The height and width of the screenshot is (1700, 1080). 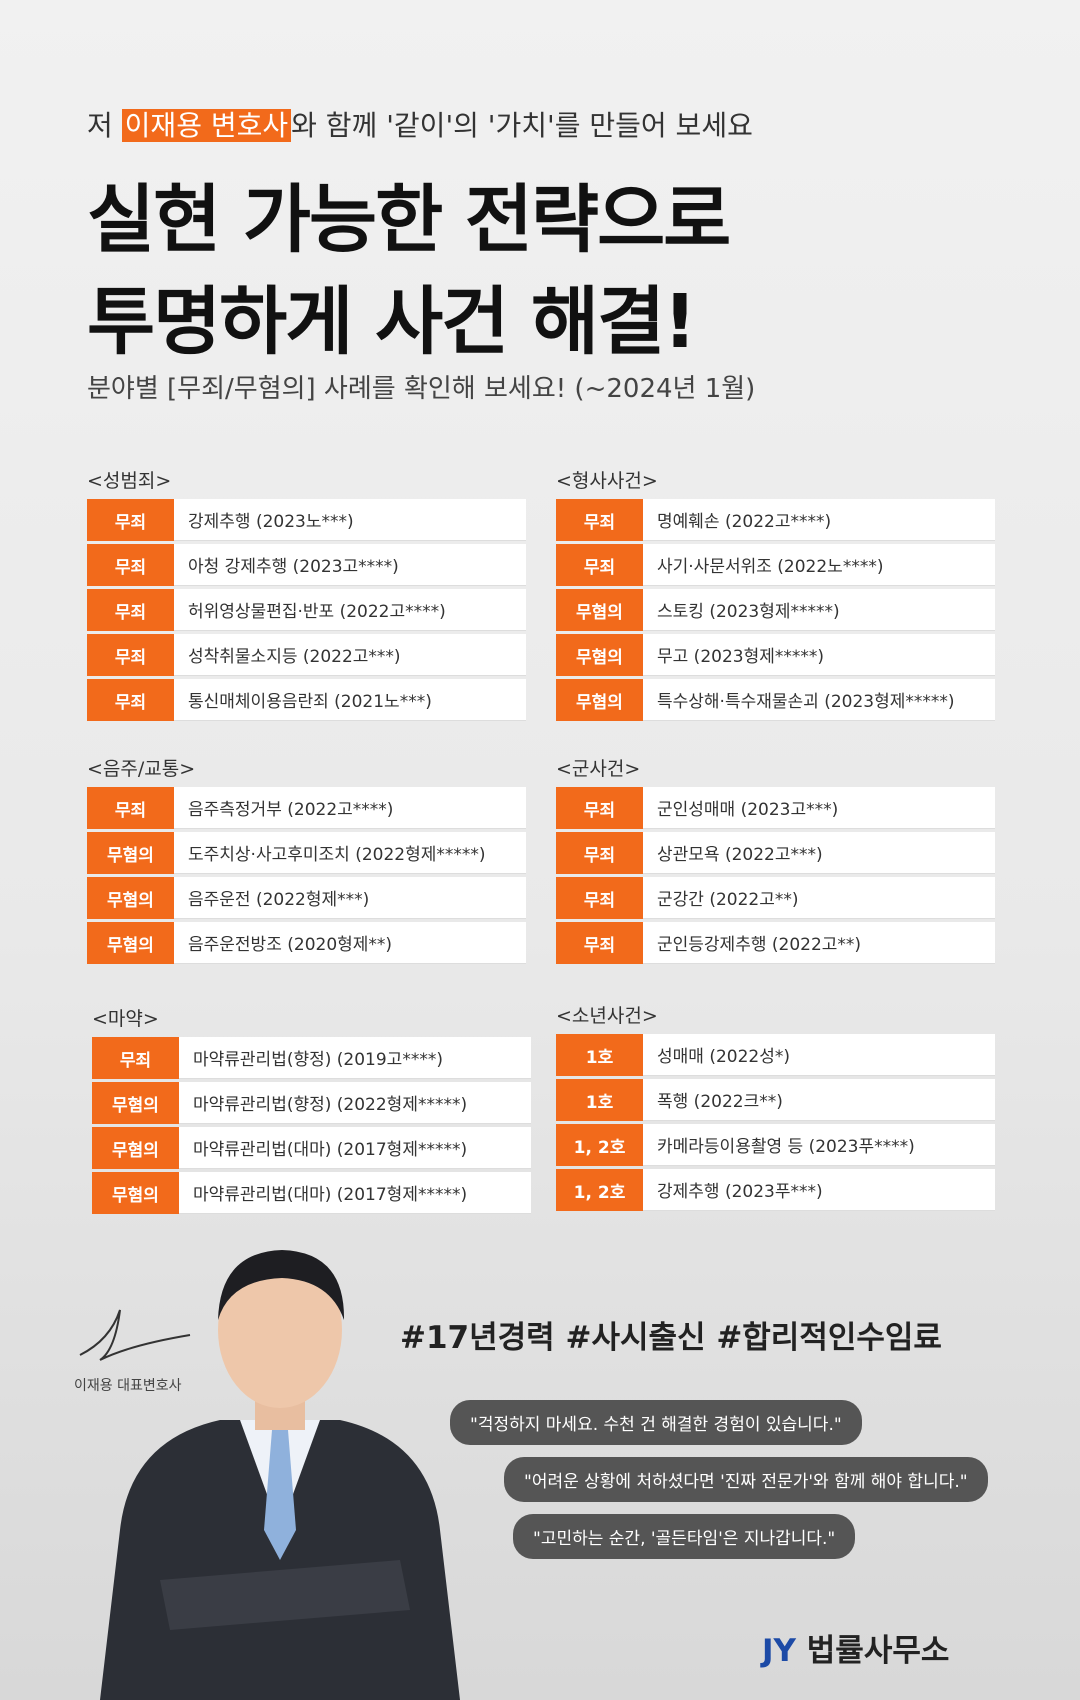 I want to click on case-row: 무혐의 도주치상·사고후미조치 (2022형제*****), so click(x=306, y=853).